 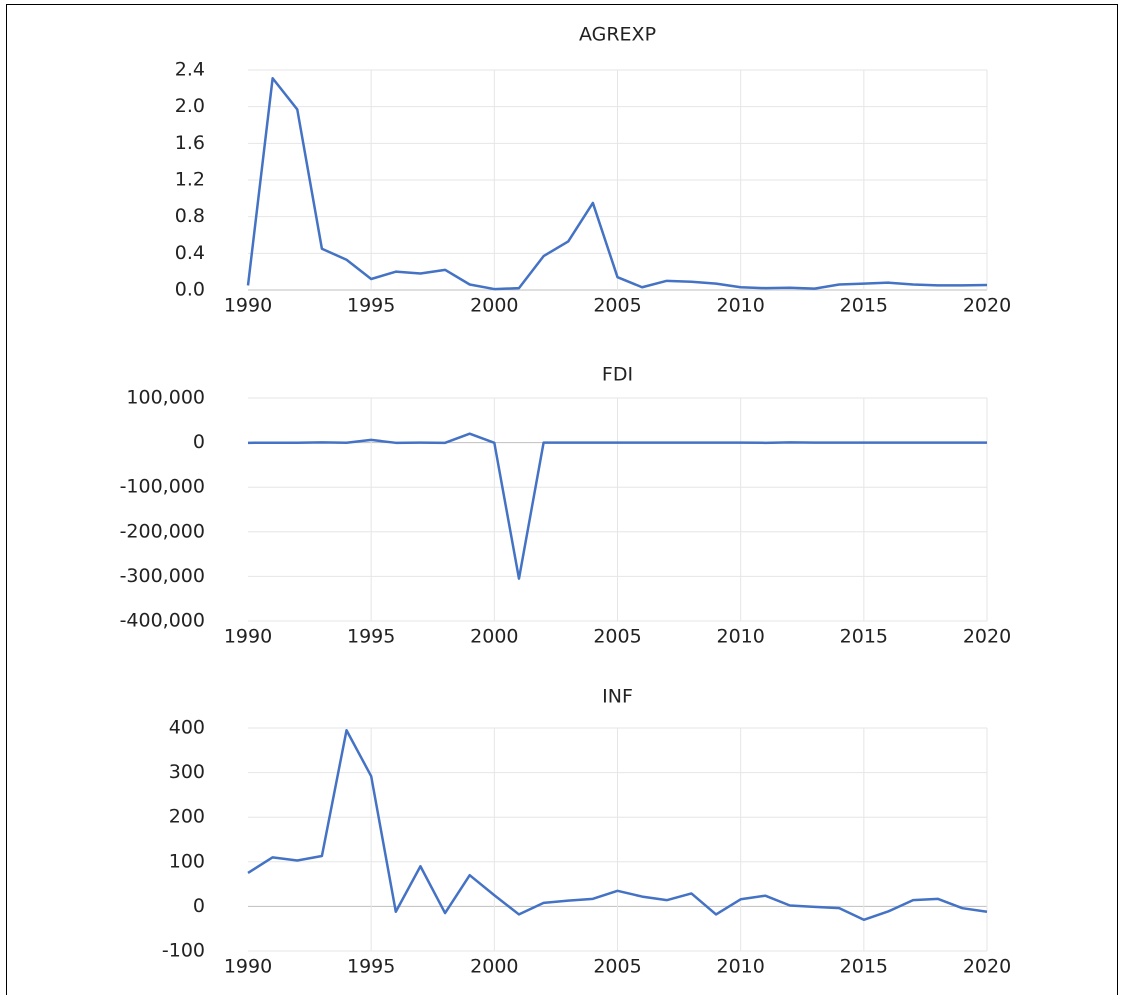 I want to click on chart-title: INF, so click(x=617, y=697).